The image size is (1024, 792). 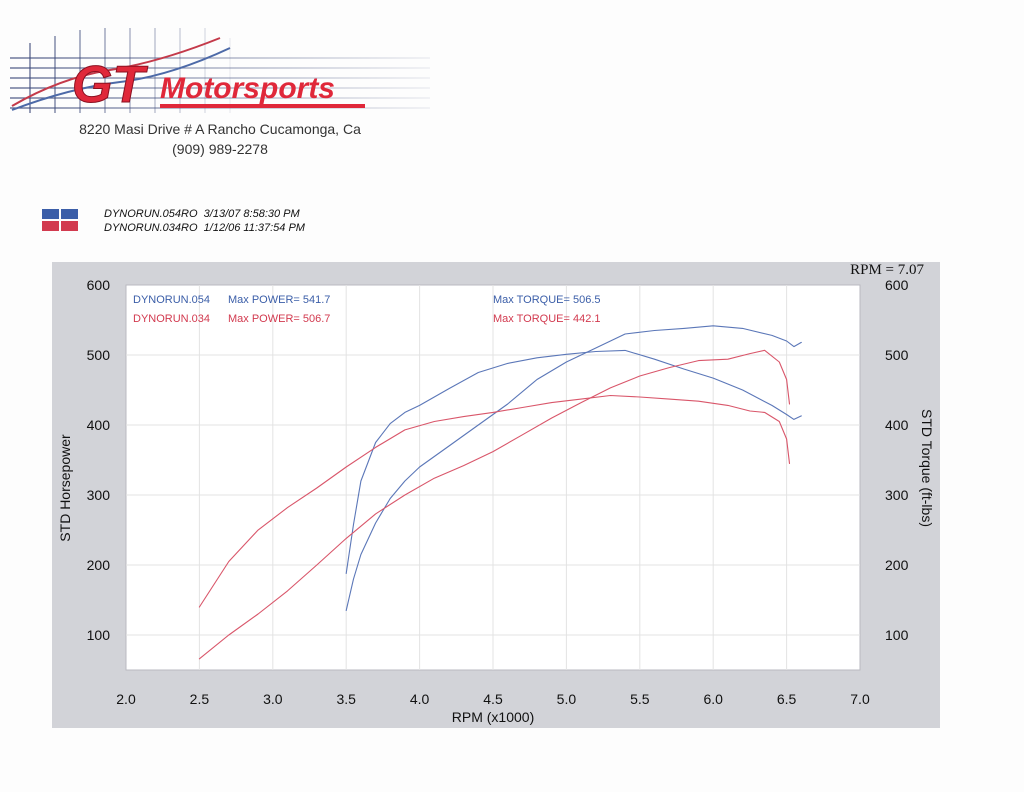 What do you see at coordinates (50, 226) in the screenshot?
I see `run-034-swatch` at bounding box center [50, 226].